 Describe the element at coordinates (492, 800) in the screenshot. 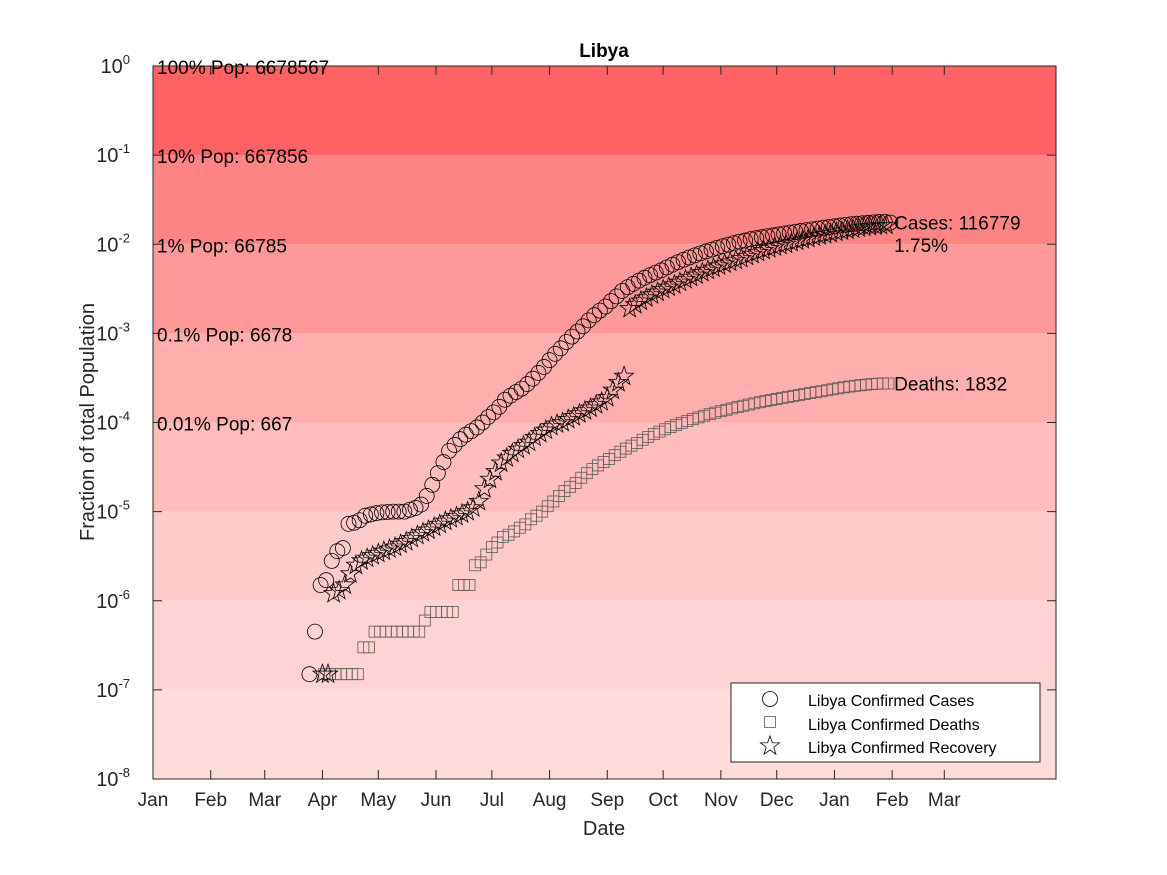

I see `x-tick-label: Jul` at that location.